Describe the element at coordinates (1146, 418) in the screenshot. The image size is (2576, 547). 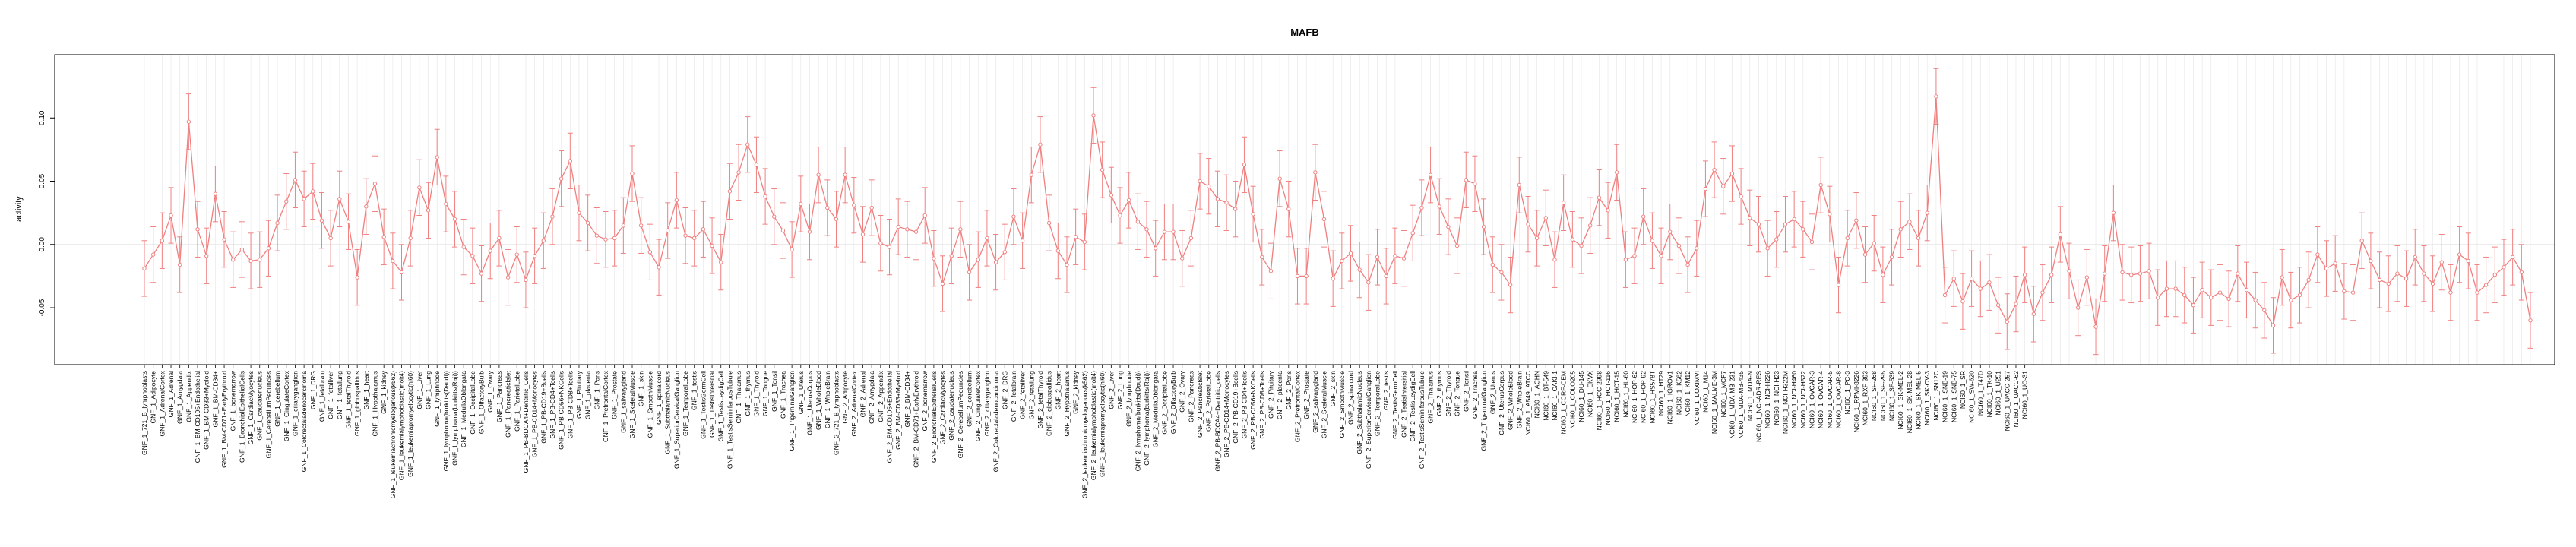
I see `x-tick-label: GNF_2_lymphoma(burkitts(Raji))` at that location.